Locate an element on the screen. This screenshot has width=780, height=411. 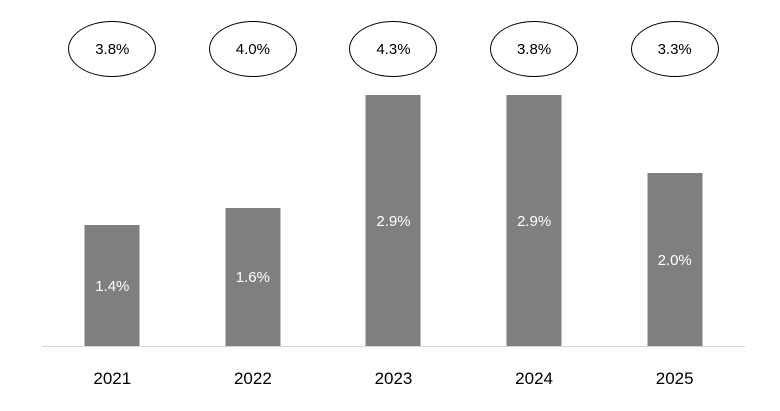
bar: 1.6% is located at coordinates (253, 277).